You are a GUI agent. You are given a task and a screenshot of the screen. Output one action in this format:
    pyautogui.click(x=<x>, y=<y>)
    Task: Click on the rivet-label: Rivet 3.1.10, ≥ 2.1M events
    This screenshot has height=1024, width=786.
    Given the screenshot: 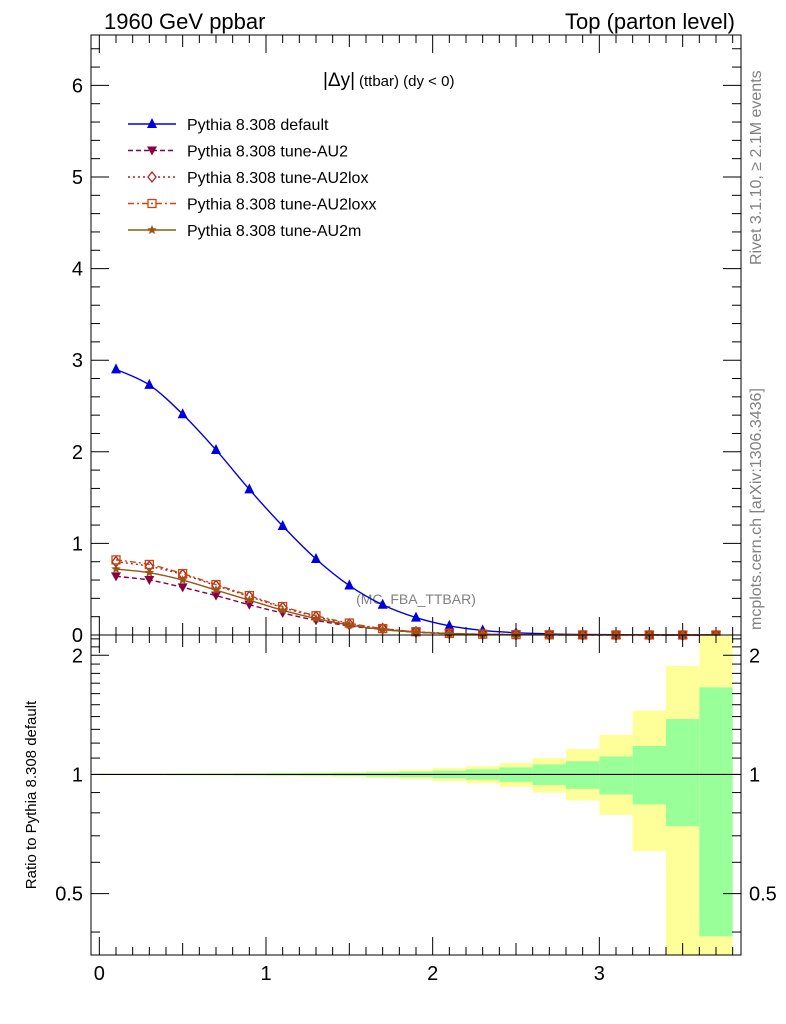 What is the action you would take?
    pyautogui.click(x=756, y=167)
    